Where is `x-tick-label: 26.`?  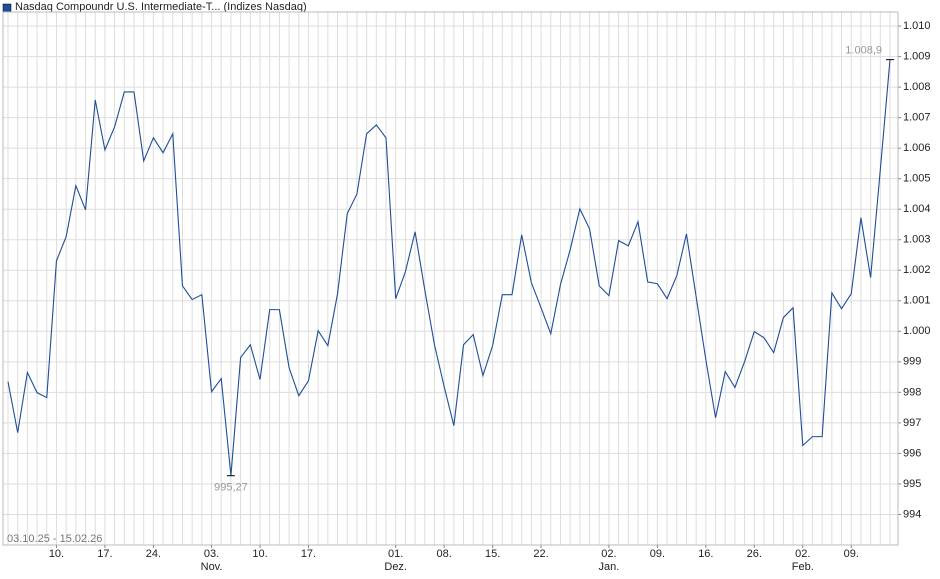
x-tick-label: 26. is located at coordinates (754, 554).